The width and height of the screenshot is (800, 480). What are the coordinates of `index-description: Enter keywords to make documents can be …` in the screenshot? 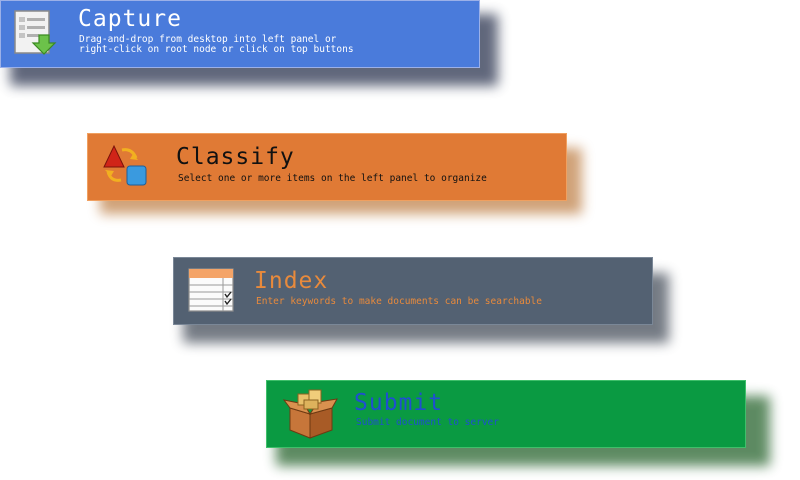 It's located at (399, 301).